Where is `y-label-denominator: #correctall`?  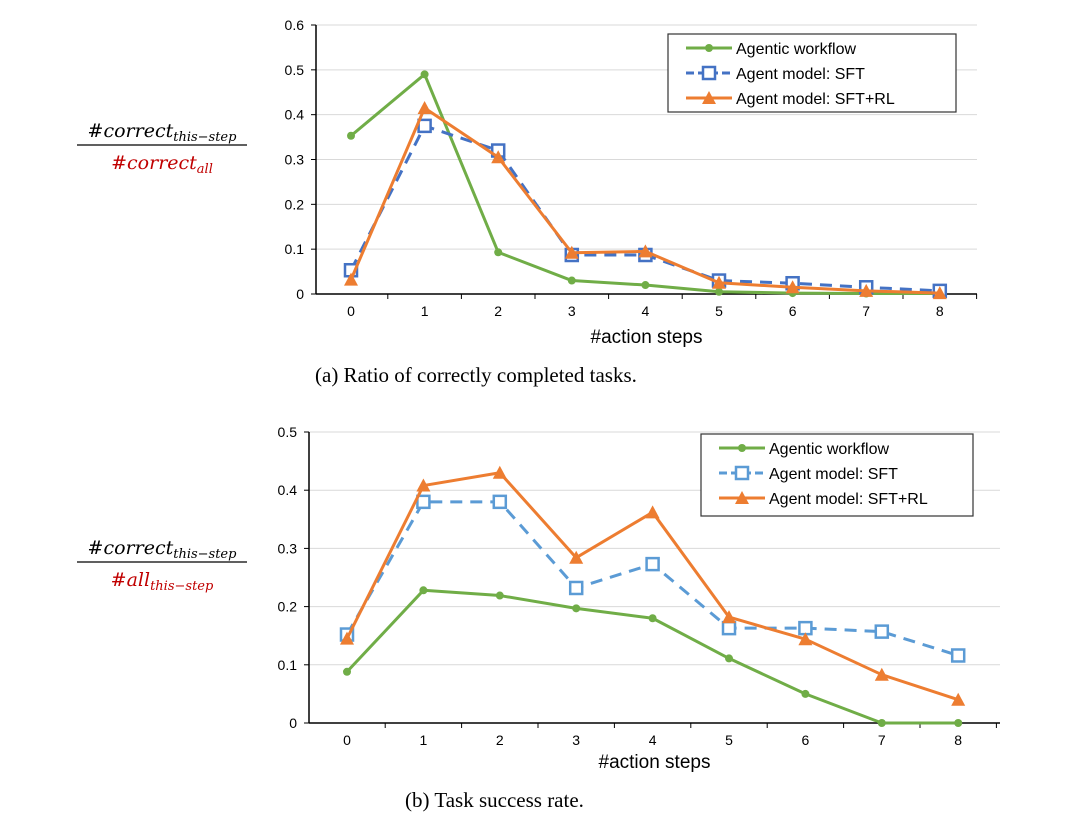
y-label-denominator: #correctall is located at coordinates (162, 164).